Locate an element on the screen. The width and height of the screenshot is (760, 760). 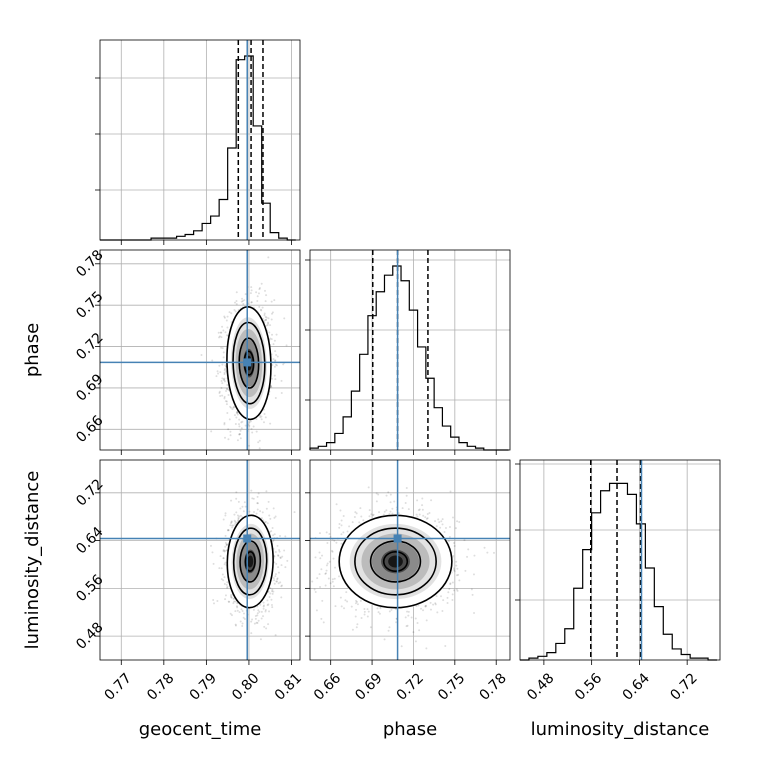
panel-geocent_time-luminosity_distance is located at coordinates (200, 560).